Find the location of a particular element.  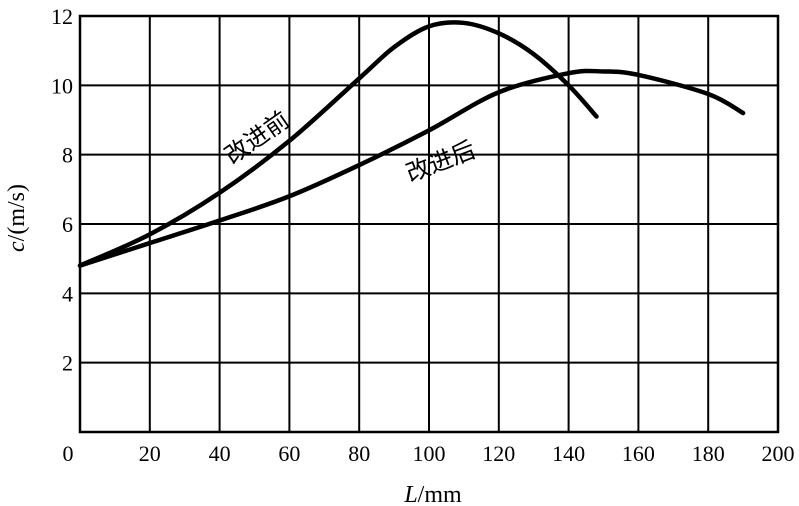

series-label-after: 改进后 is located at coordinates (440, 162).